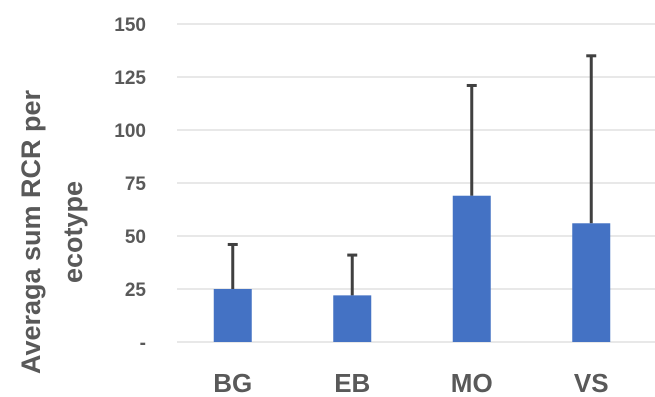  I want to click on y-tick-label: 150, so click(130, 25).